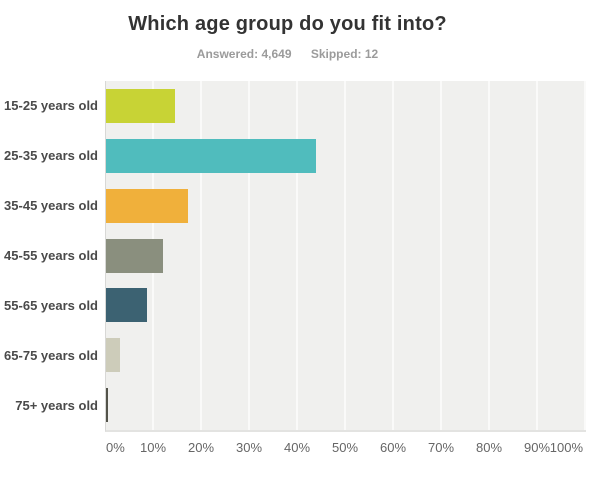  I want to click on x-axis: 0% 10% 20% 30% 40% 50% 60% 70% 80% 90% 100%, so click(345, 448).